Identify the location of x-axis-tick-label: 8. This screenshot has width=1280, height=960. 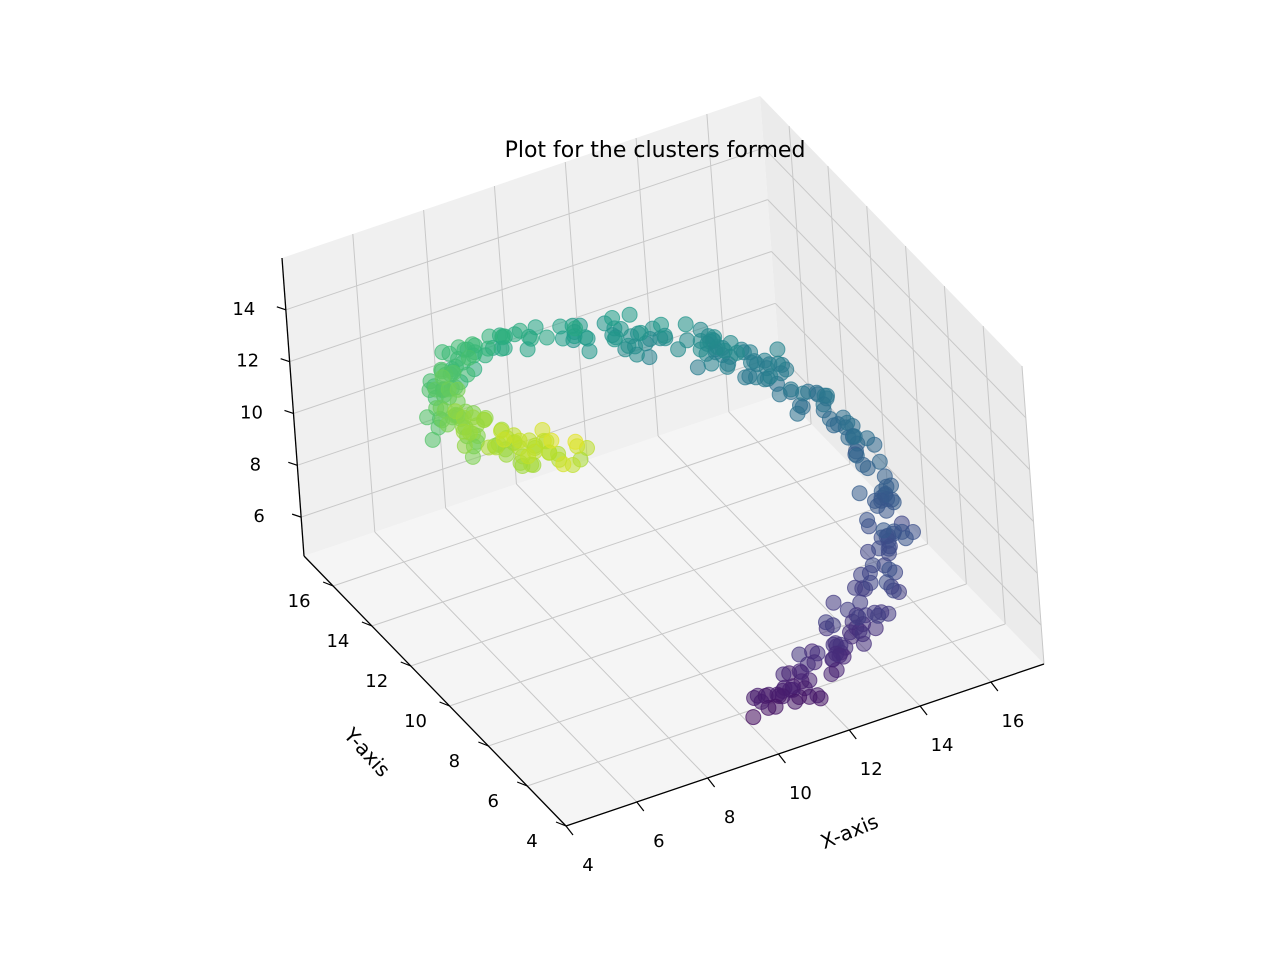
(729, 817).